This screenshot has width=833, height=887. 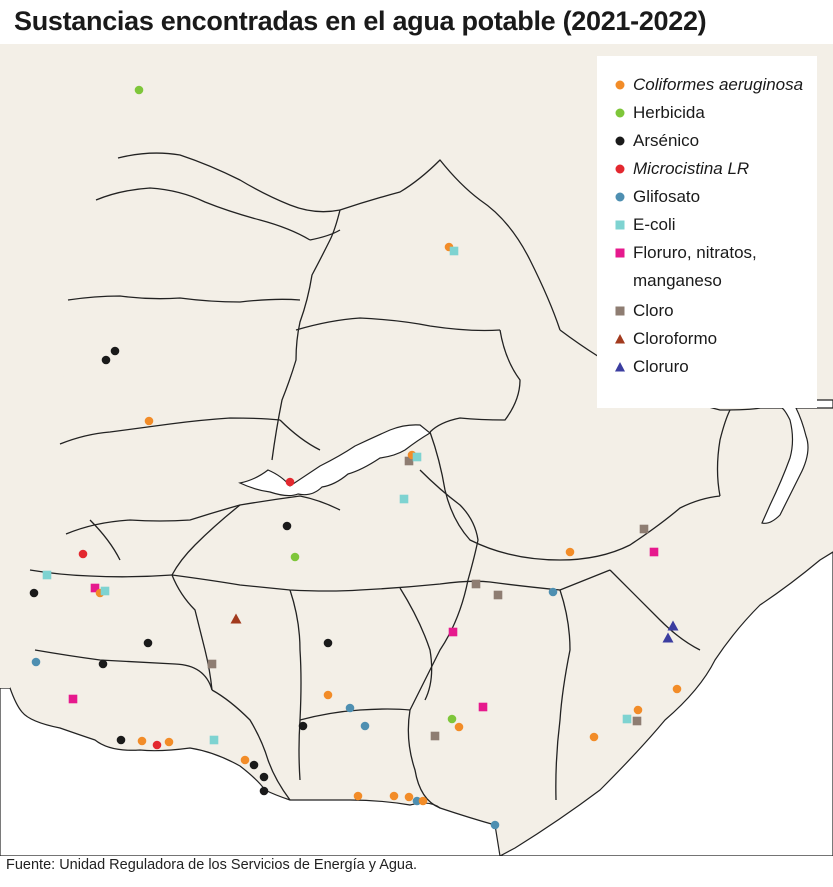 What do you see at coordinates (251, 745) in the screenshot?
I see `border-sanjose` at bounding box center [251, 745].